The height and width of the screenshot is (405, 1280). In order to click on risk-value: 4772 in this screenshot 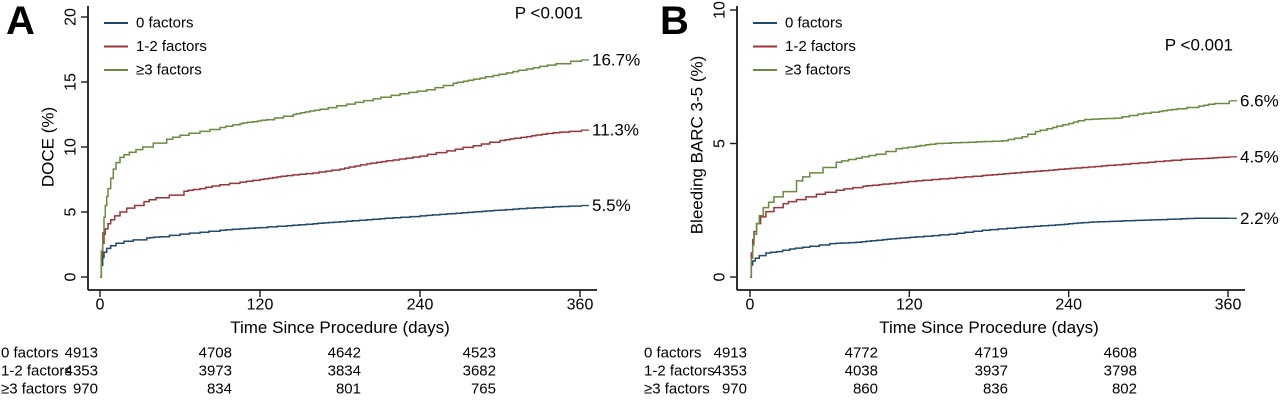, I will do `click(861, 352)`.